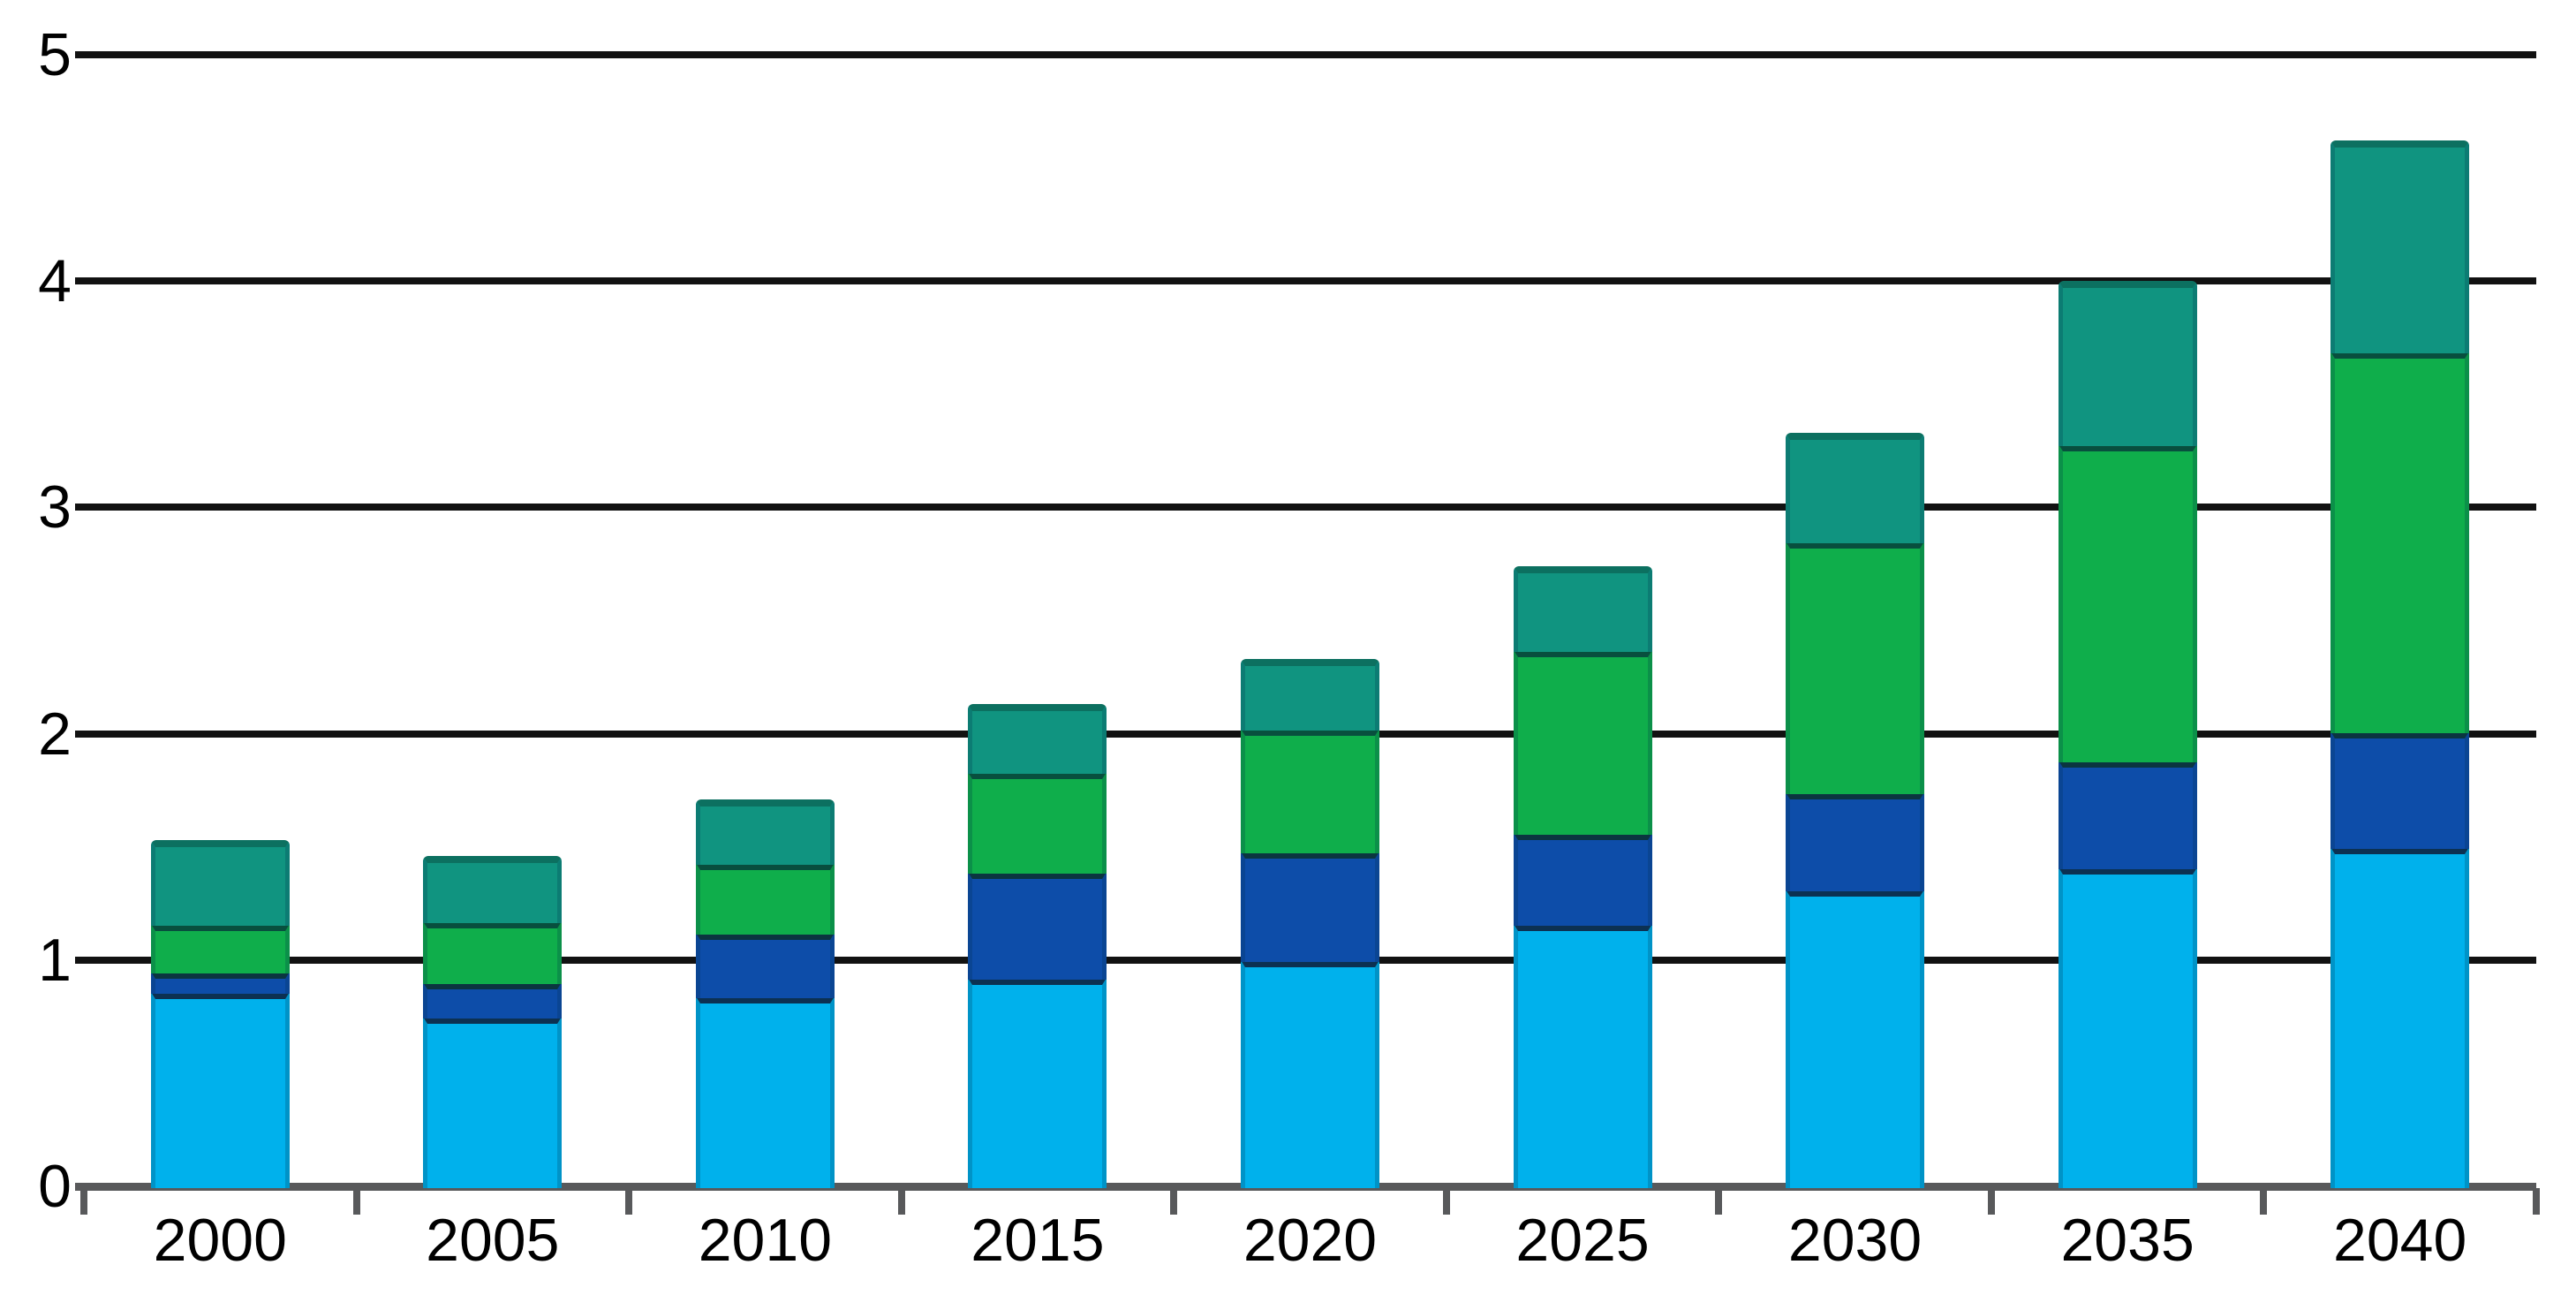 The width and height of the screenshot is (2576, 1295). What do you see at coordinates (220, 982) in the screenshot?
I see `bar-2000-dark-blue-segment` at bounding box center [220, 982].